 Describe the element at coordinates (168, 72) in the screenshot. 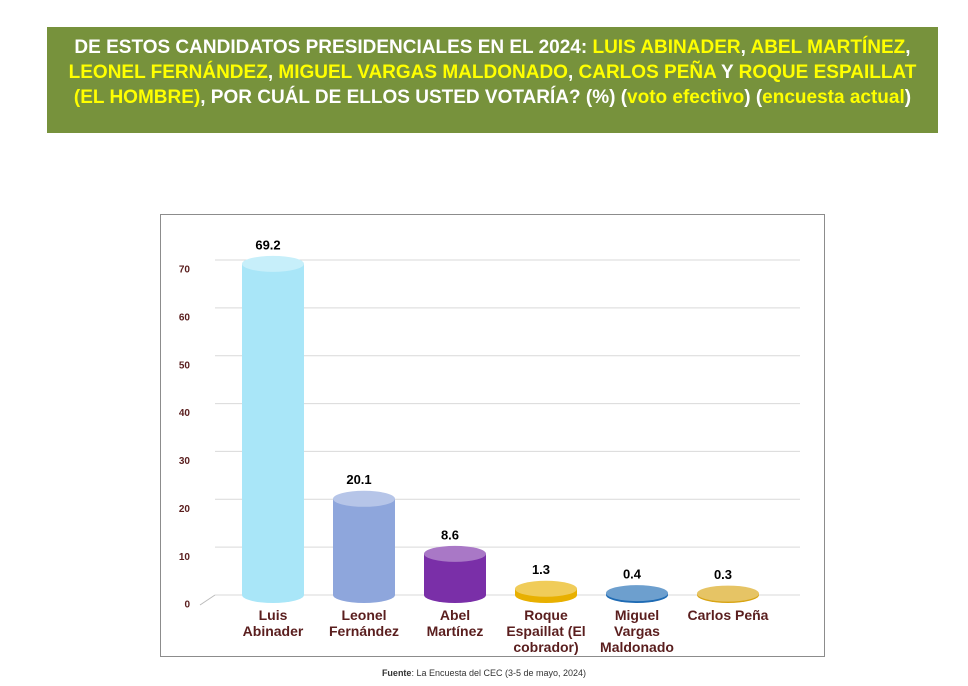

I see `title-part: LEONEL FERNÁNDEZ` at that location.